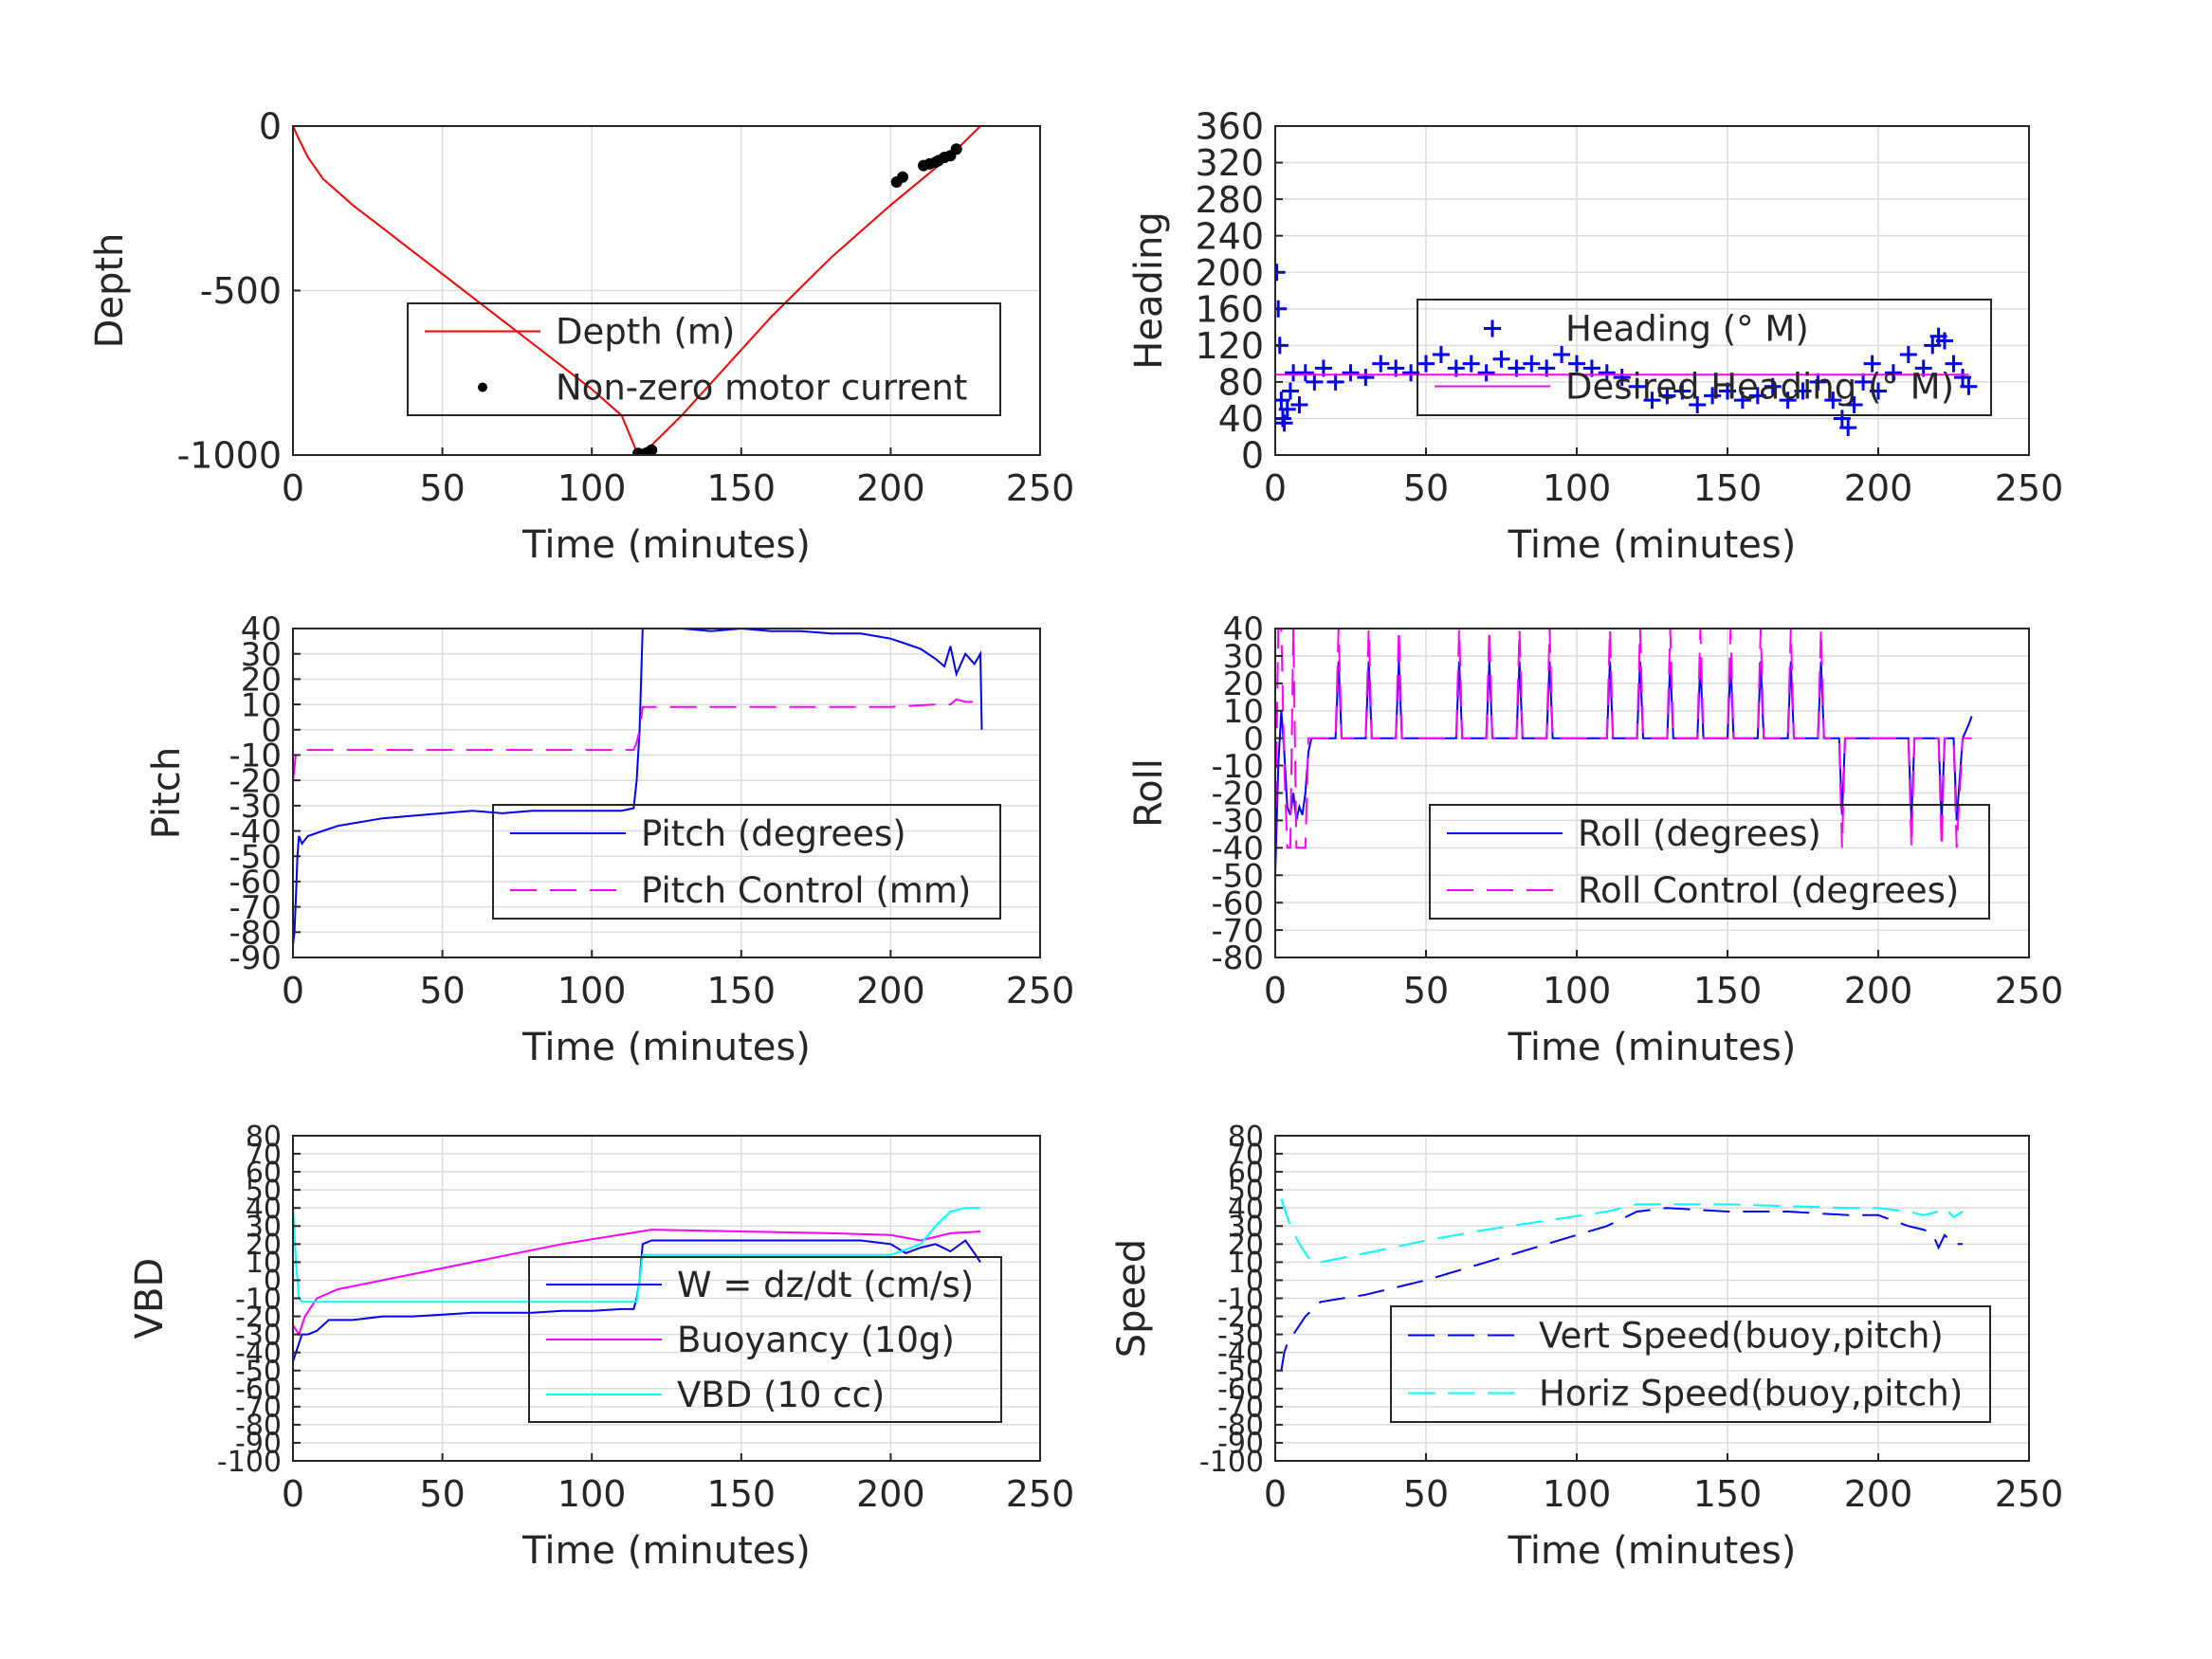 The image size is (2212, 1659). Describe the element at coordinates (264, 1155) in the screenshot. I see `y-tick-label: 70` at that location.